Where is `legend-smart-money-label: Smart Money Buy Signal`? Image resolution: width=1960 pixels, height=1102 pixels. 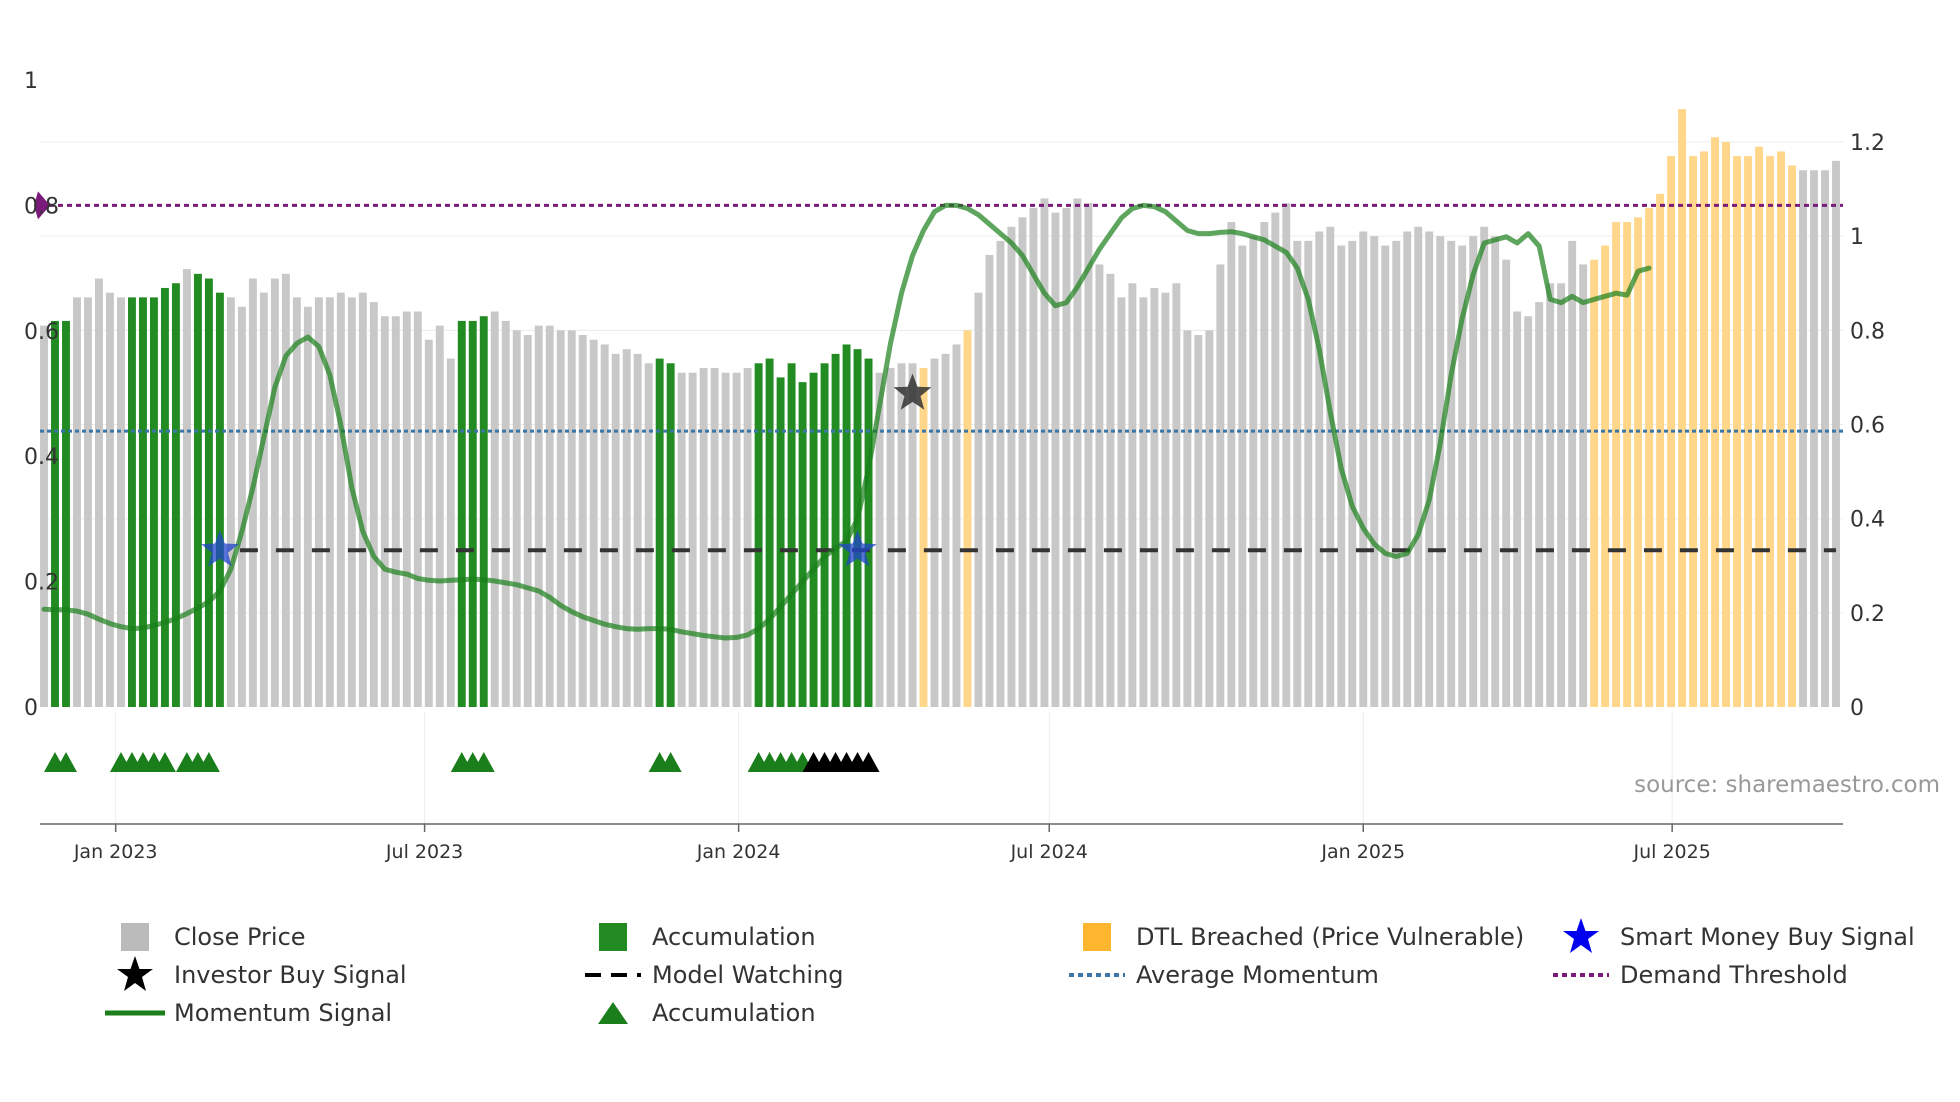 legend-smart-money-label: Smart Money Buy Signal is located at coordinates (1767, 937).